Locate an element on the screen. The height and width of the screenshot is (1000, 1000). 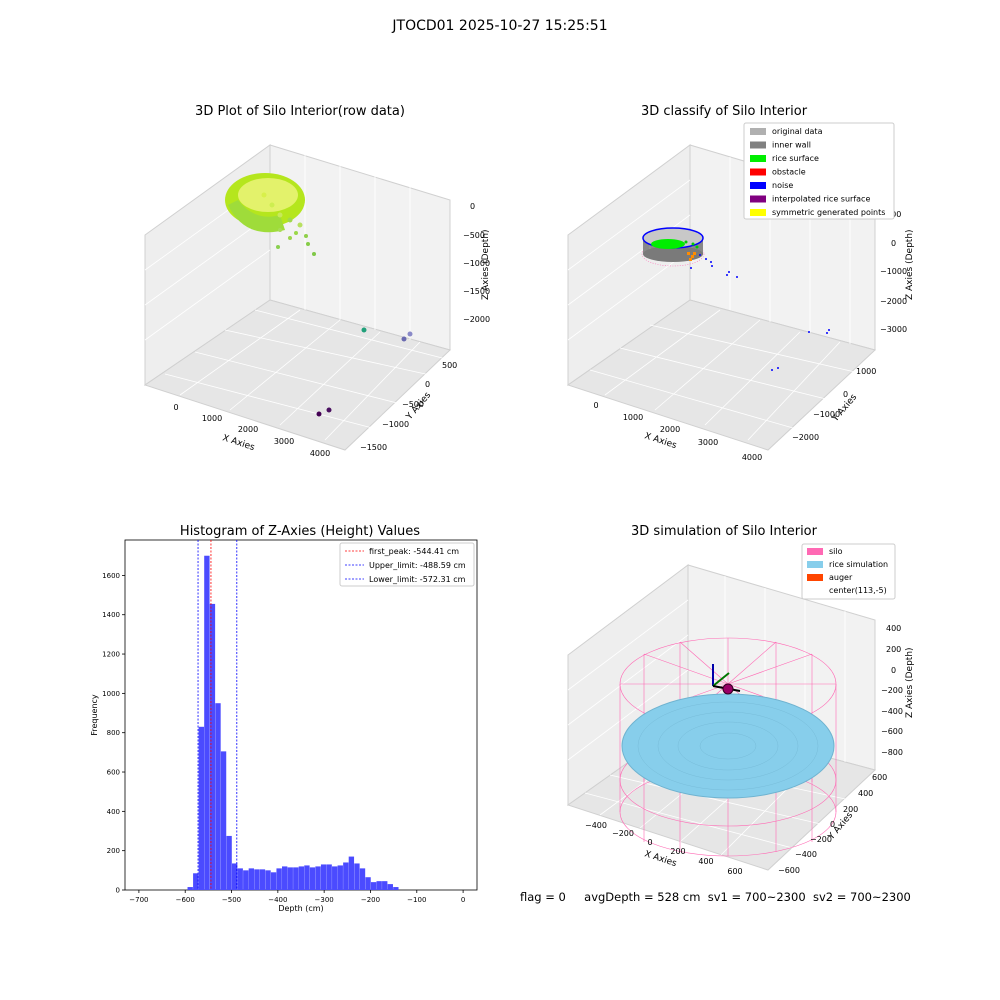
panel1-ytick-label: 0 is located at coordinates (427, 384).